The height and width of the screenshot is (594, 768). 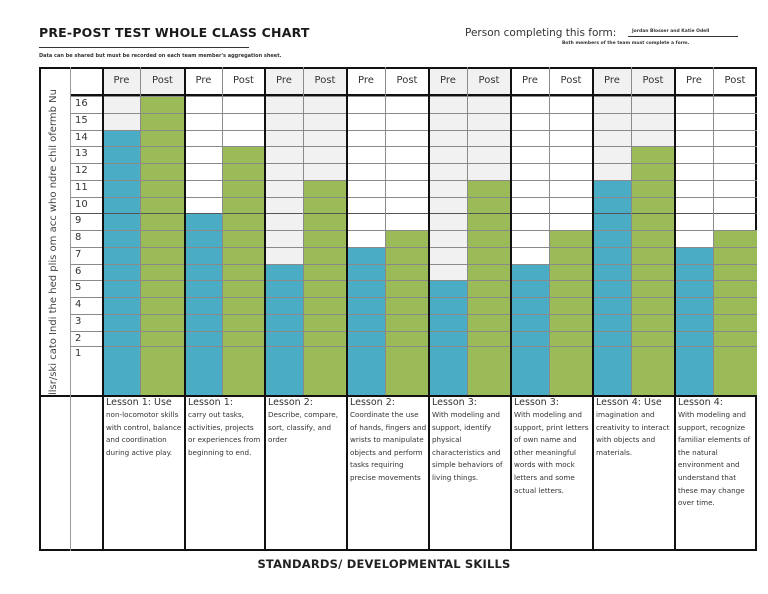 I want to click on x-axis-title: STANDARDS/ DEVELOPMENTAL SKILLS, so click(x=384, y=564).